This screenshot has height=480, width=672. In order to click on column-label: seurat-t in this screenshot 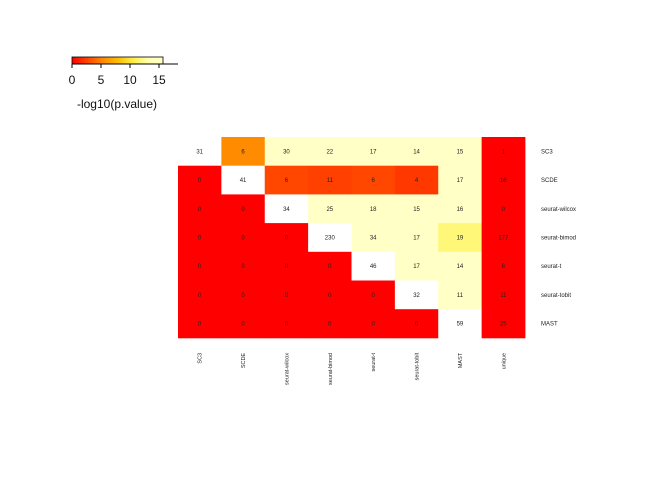, I will do `click(374, 361)`.